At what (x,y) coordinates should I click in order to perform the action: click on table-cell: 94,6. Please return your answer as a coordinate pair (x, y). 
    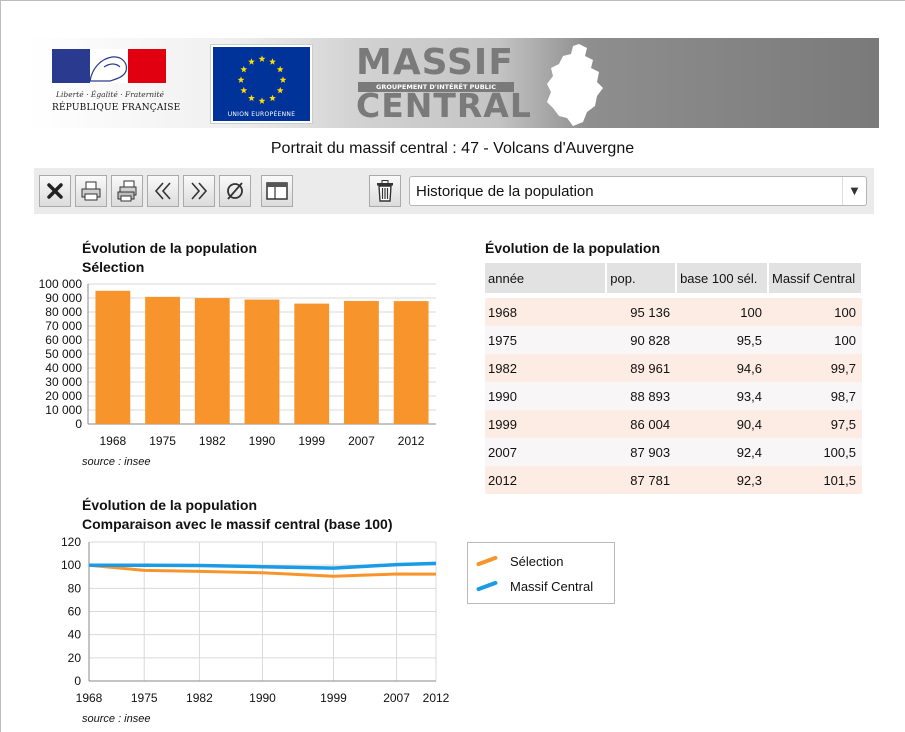
    Looking at the image, I should click on (722, 368).